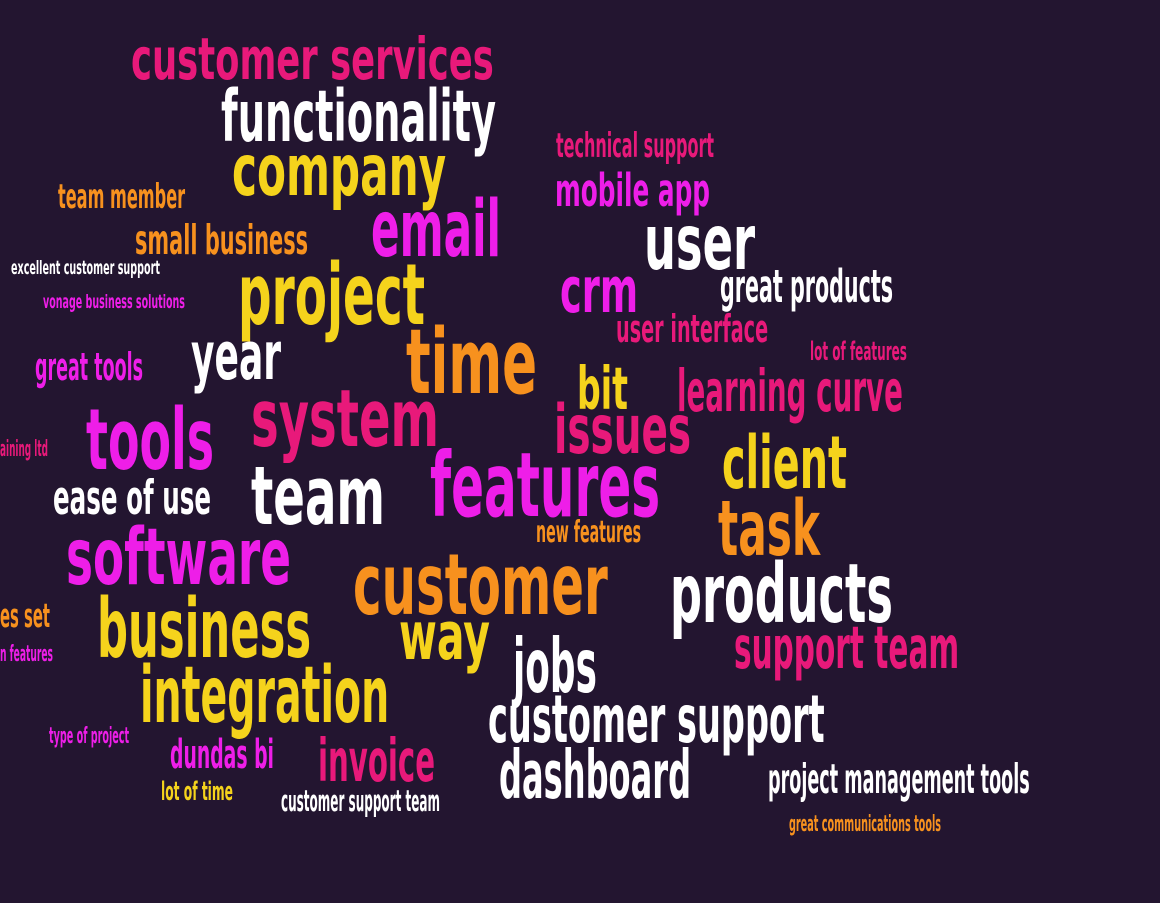 The height and width of the screenshot is (903, 1160). Describe the element at coordinates (24, 449) in the screenshot. I see `word-aining-ltd: aining ltd` at that location.